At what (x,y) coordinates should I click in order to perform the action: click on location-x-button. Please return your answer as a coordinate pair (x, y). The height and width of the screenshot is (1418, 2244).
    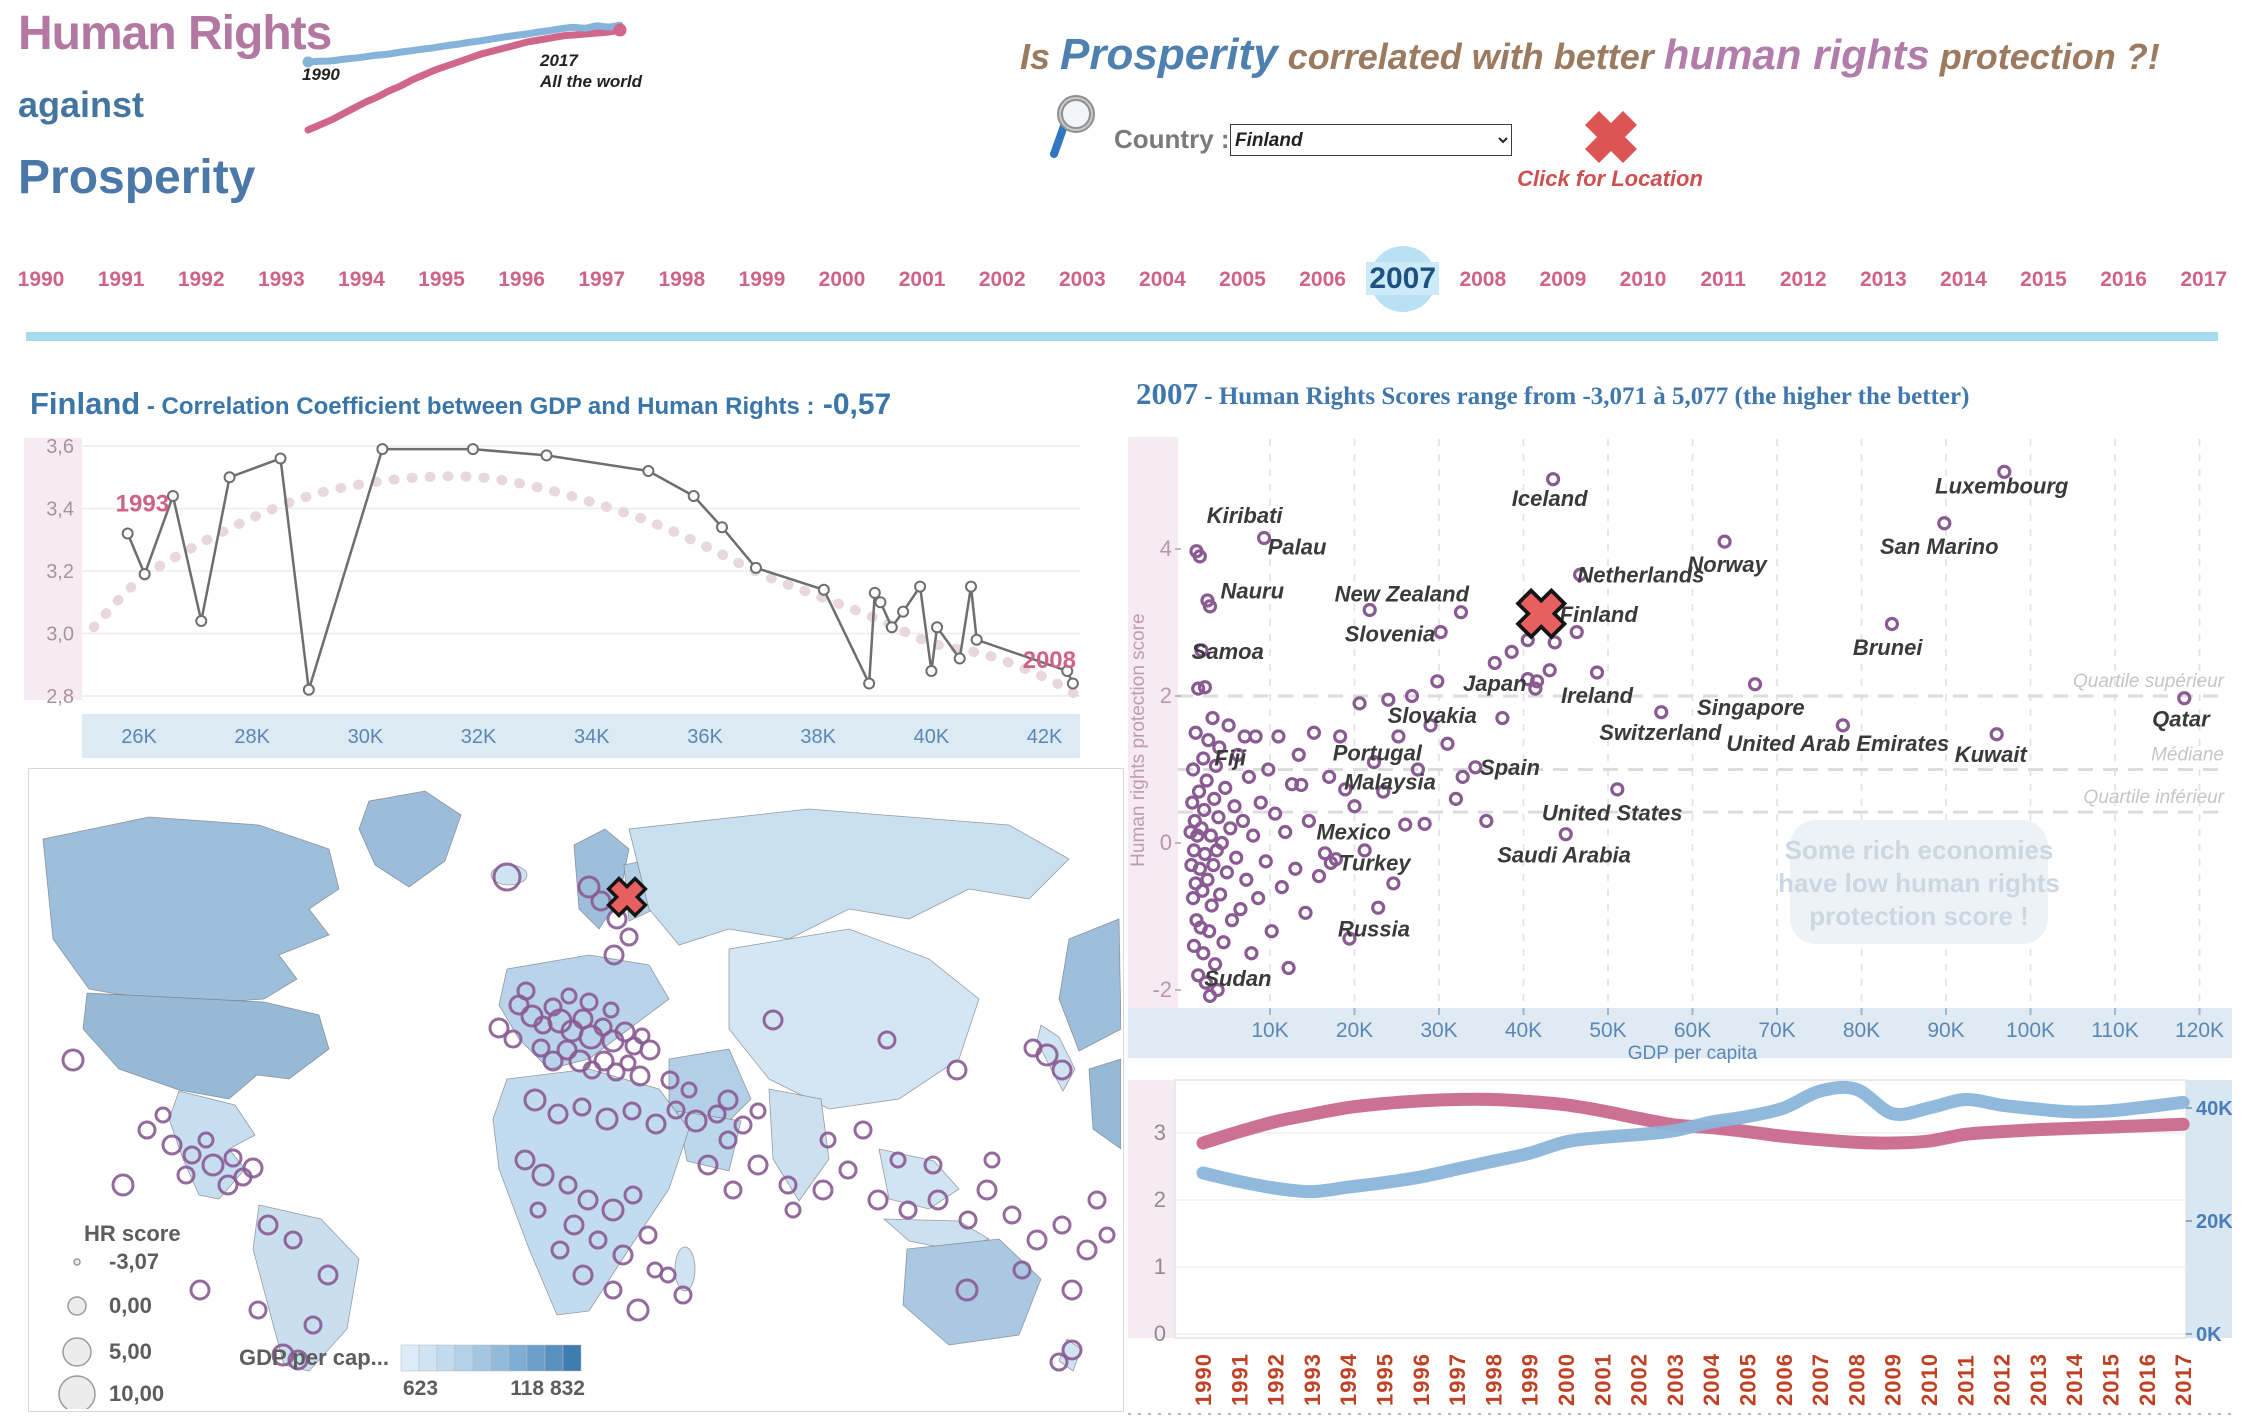
    Looking at the image, I should click on (1611, 137).